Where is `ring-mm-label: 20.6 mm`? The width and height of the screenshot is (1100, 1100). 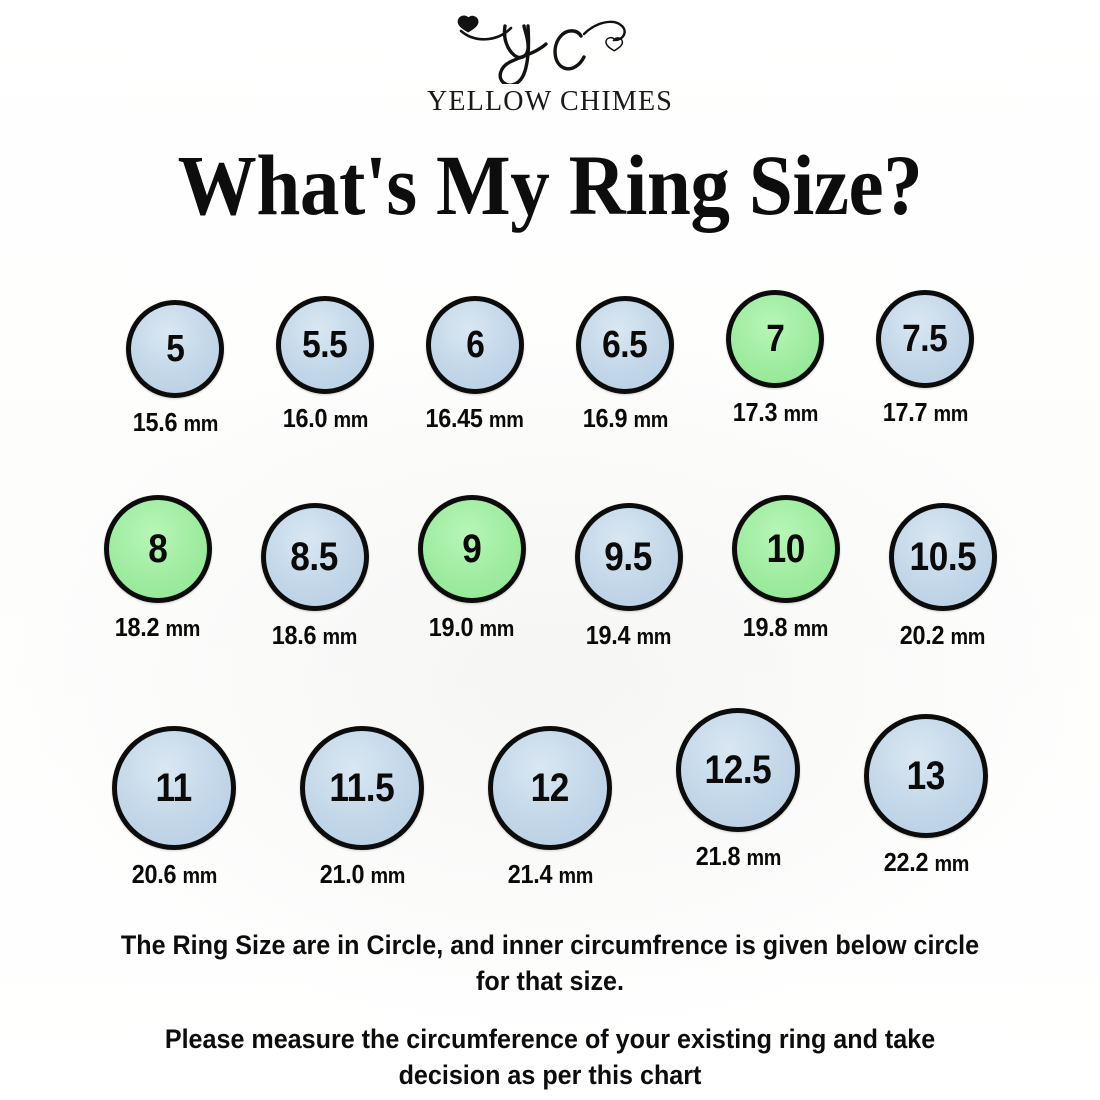
ring-mm-label: 20.6 mm is located at coordinates (174, 874).